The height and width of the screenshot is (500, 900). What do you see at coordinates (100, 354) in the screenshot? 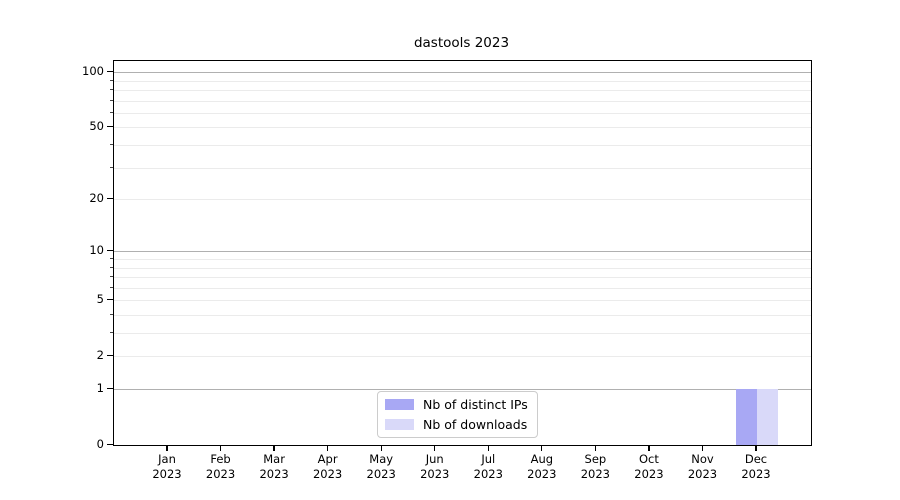
I see `y-tick-label: 2` at bounding box center [100, 354].